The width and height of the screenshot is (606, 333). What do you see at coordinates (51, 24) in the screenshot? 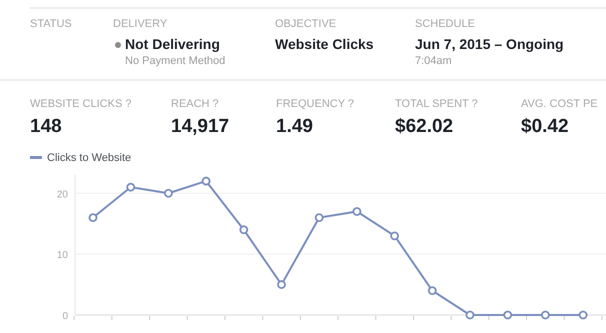
I see `text: STATUS` at bounding box center [51, 24].